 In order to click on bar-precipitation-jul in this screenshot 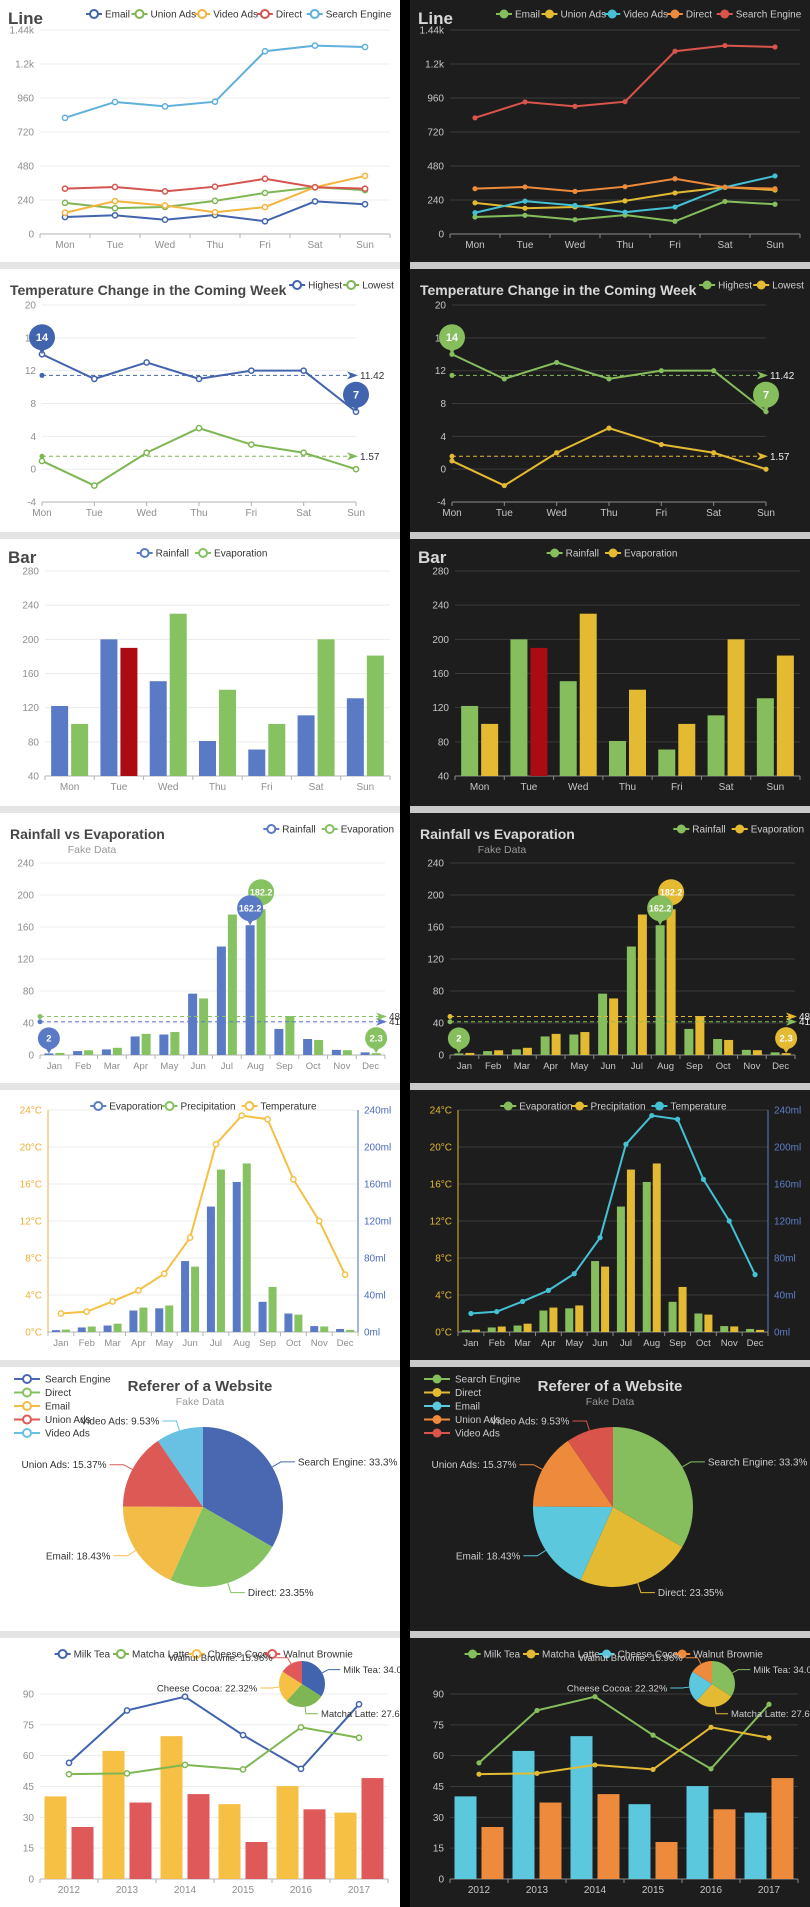, I will do `click(220, 1250)`.